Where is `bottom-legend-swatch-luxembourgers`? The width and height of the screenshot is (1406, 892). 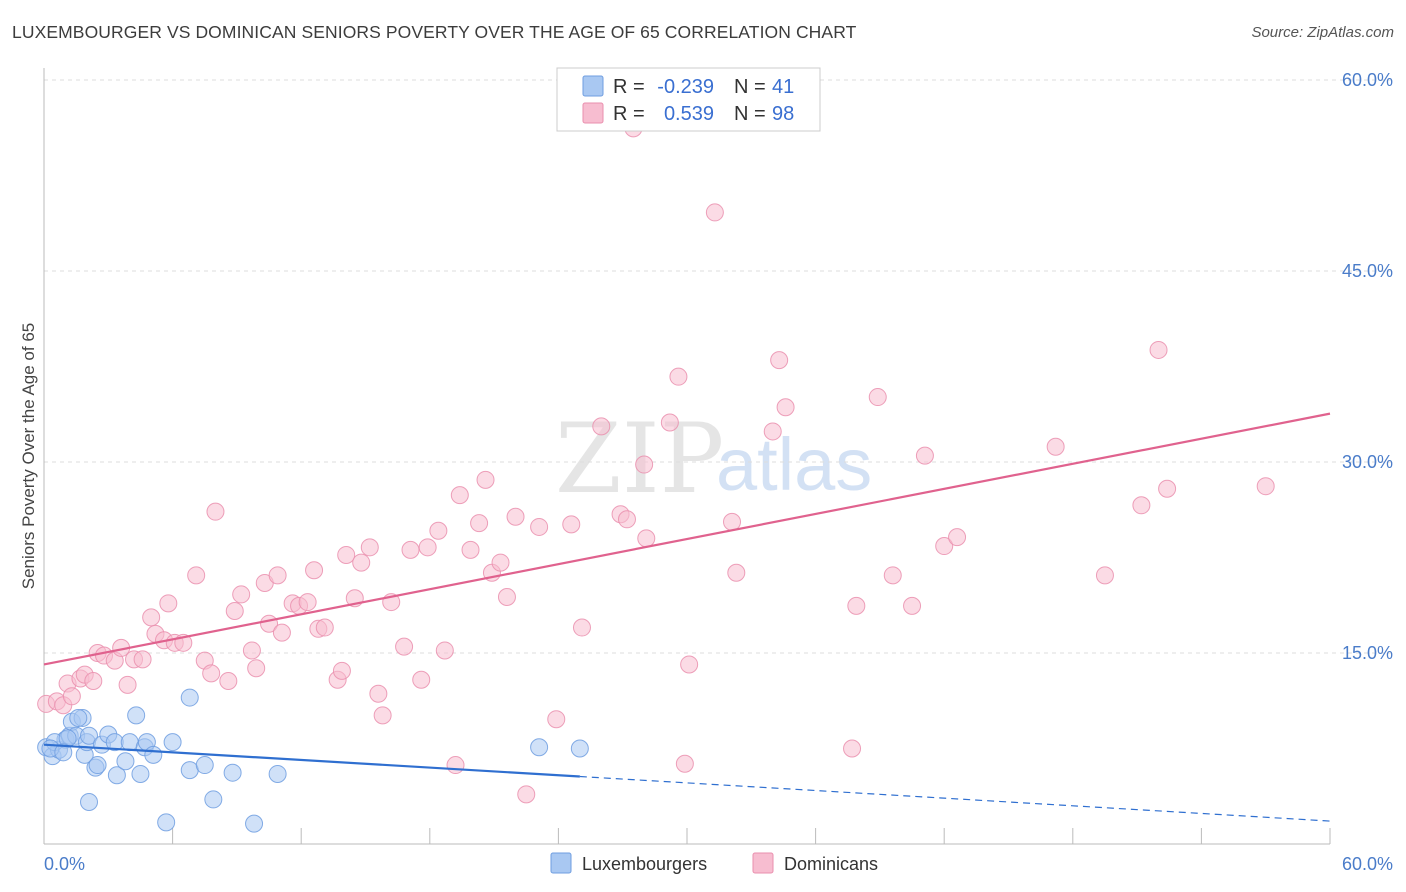 bottom-legend-swatch-luxembourgers is located at coordinates (561, 863).